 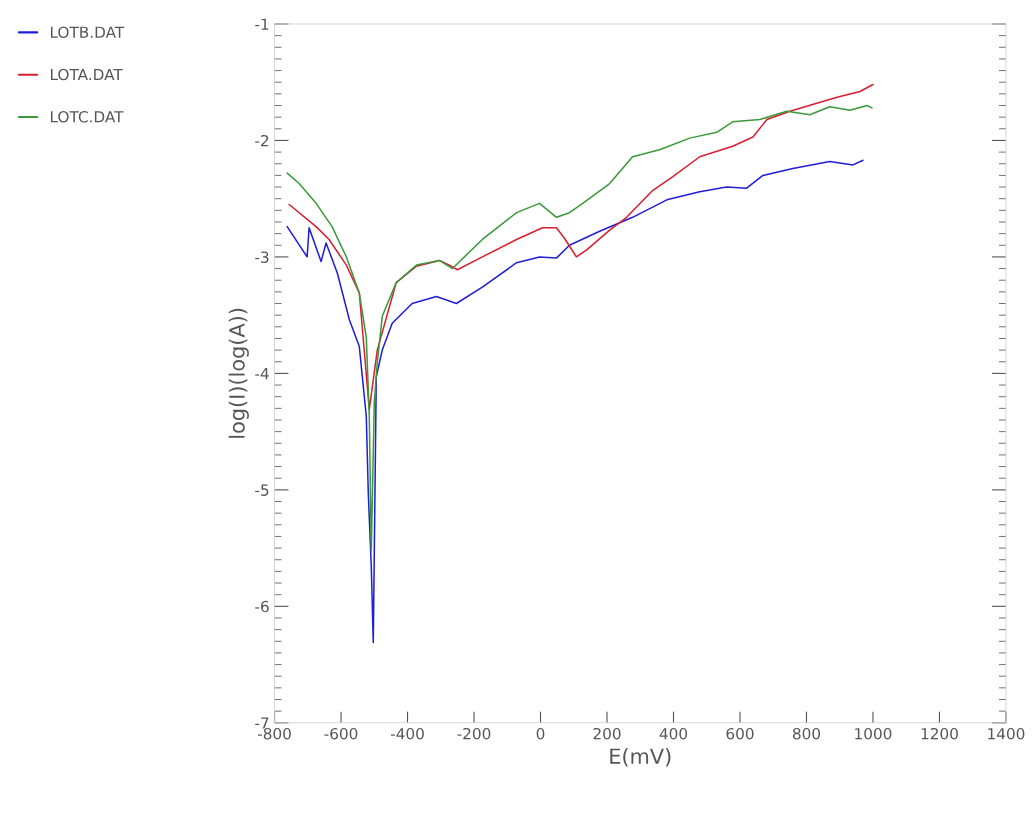 I want to click on x-axis-title: E(mV), so click(x=640, y=757).